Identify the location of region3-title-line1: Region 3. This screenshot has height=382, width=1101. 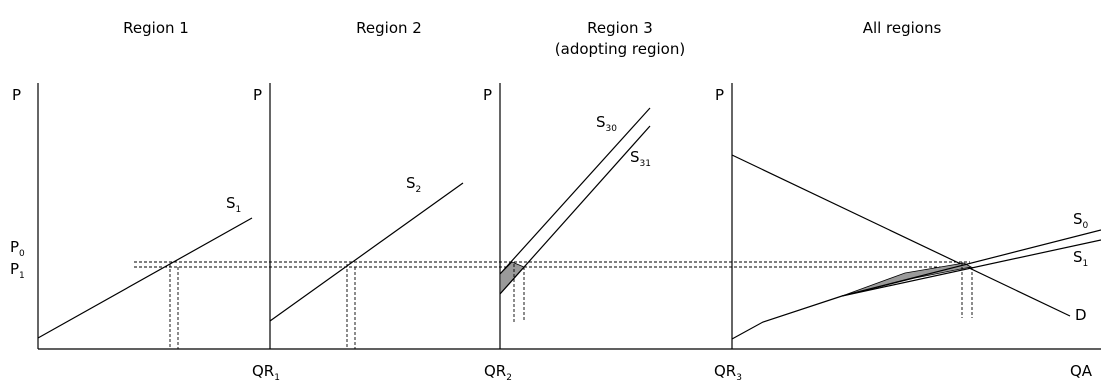
(620, 28).